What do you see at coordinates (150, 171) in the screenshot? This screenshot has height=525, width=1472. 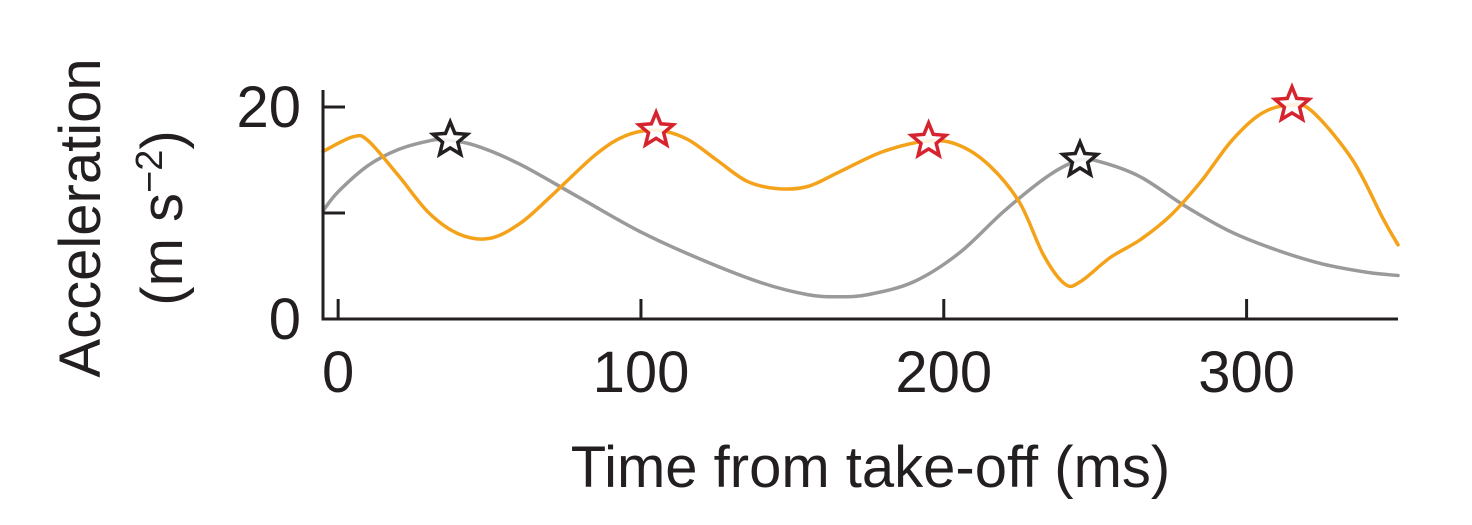 I see `y-axis-unit-exponent: −2` at bounding box center [150, 171].